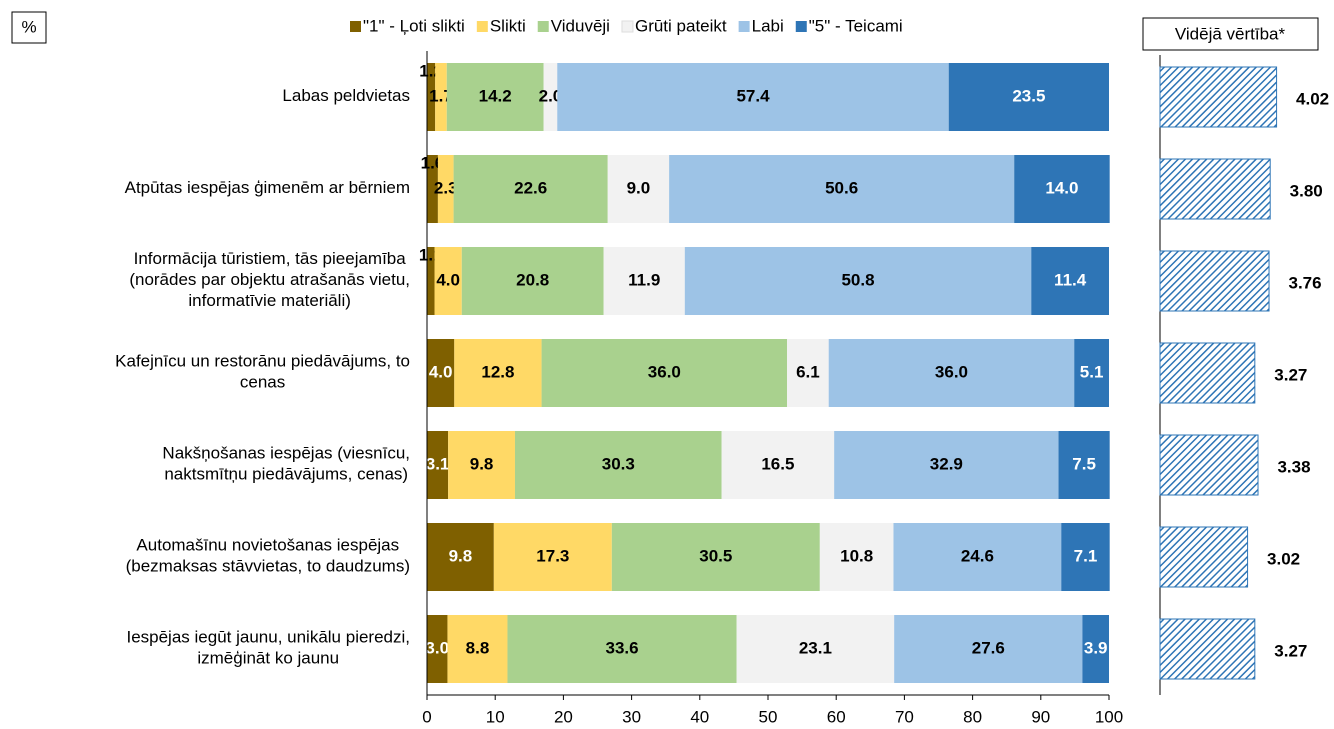 Image resolution: width=1334 pixels, height=729 pixels. I want to click on data-label: 9.8, so click(482, 463).